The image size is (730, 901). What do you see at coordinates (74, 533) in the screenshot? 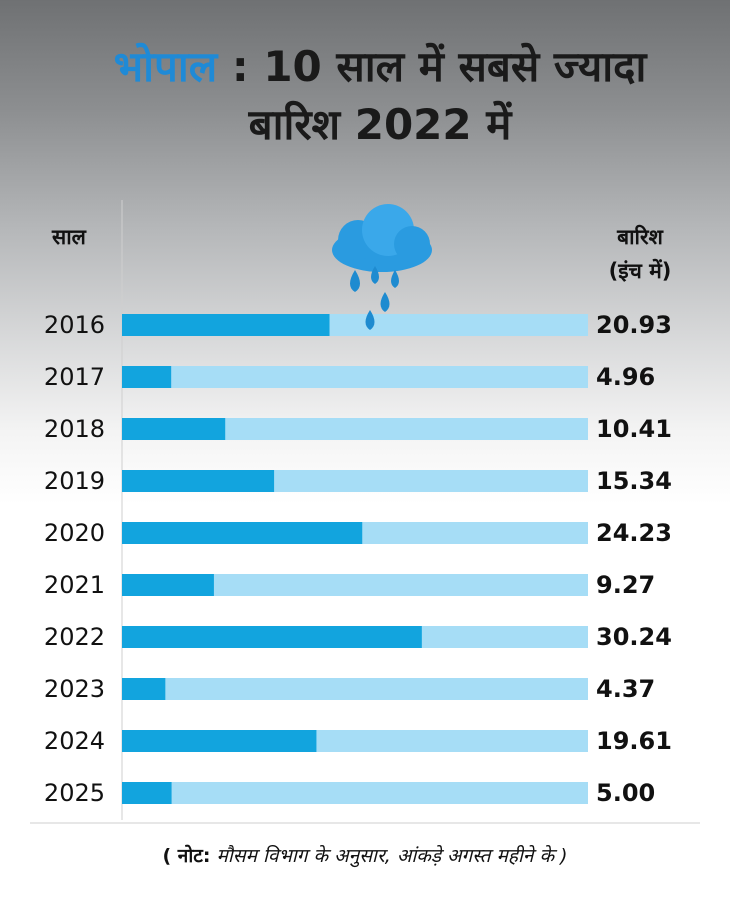
I see `y-tick-label: 2020` at bounding box center [74, 533].